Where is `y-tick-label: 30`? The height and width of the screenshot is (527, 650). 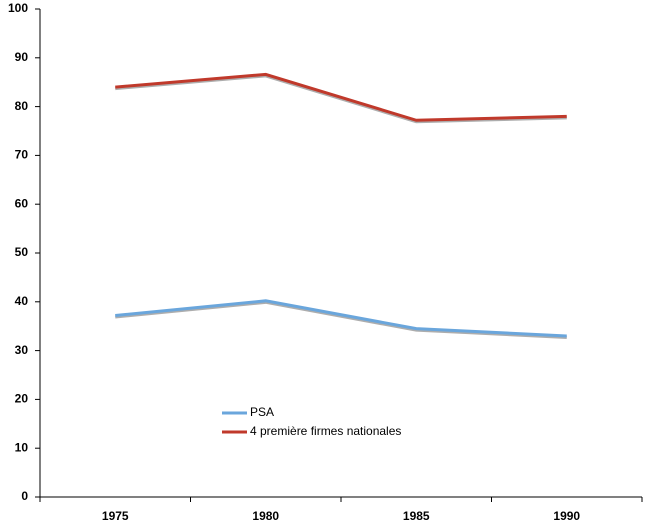 y-tick-label: 30 is located at coordinates (22, 350).